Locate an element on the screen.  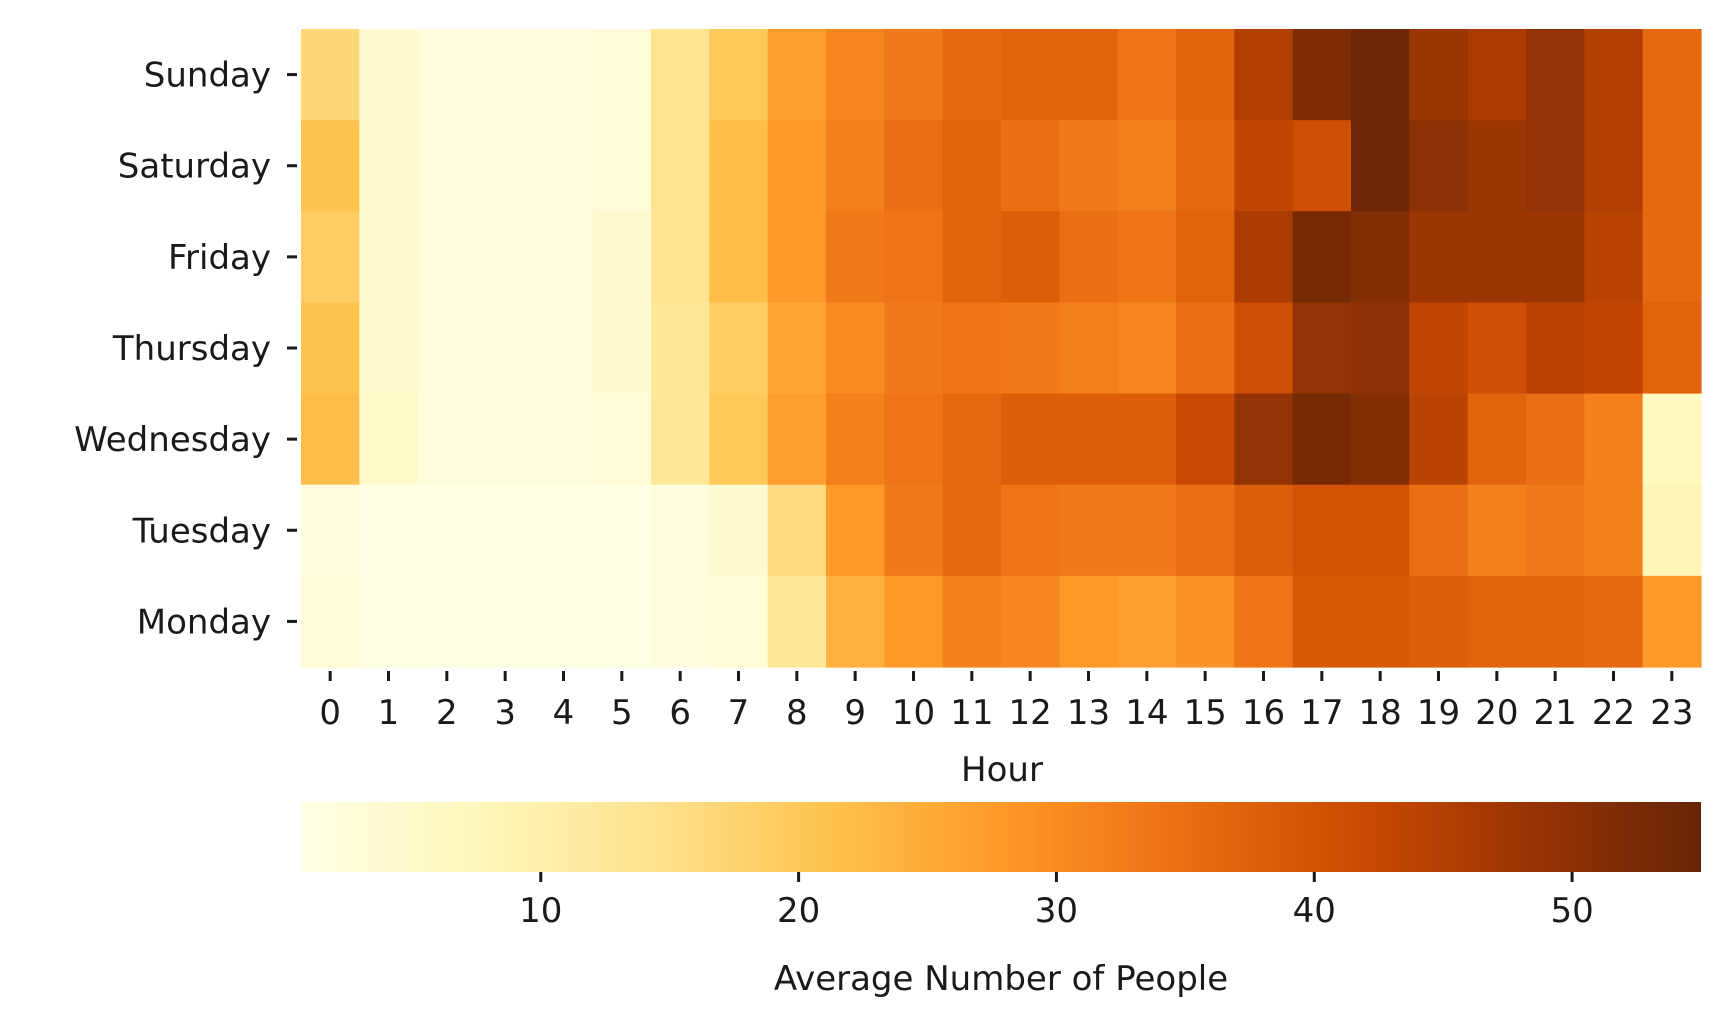
x-tick-label-9: 9 is located at coordinates (855, 713).